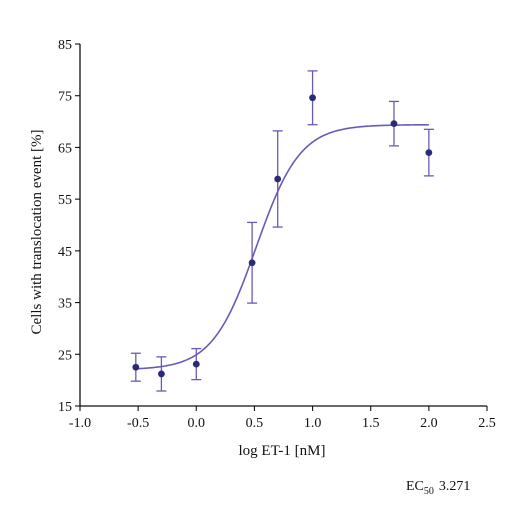  I want to click on ec50-prefix: EC, so click(415, 486).